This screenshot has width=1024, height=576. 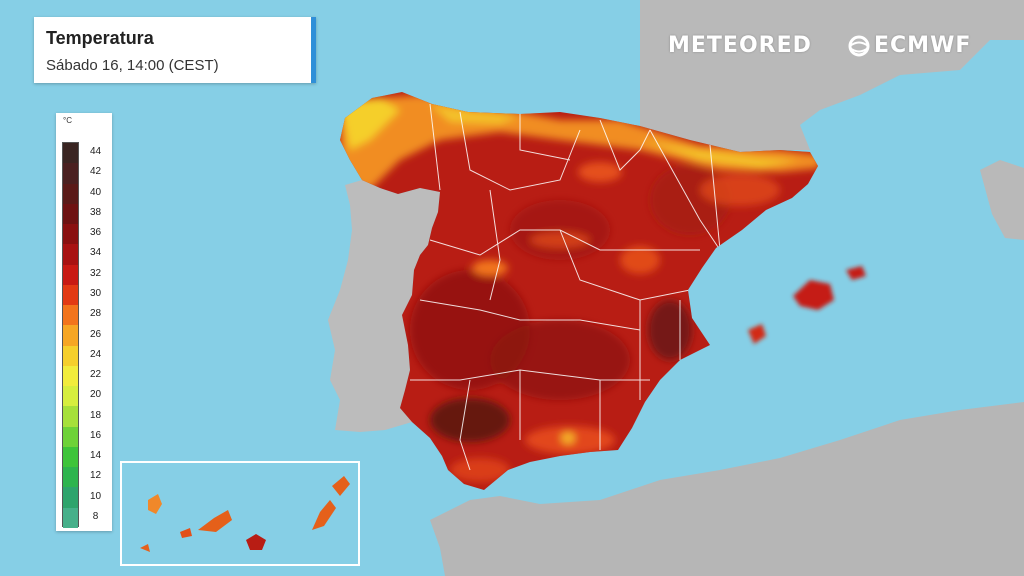 I want to click on legend-tick-label: 12, so click(x=95, y=476).